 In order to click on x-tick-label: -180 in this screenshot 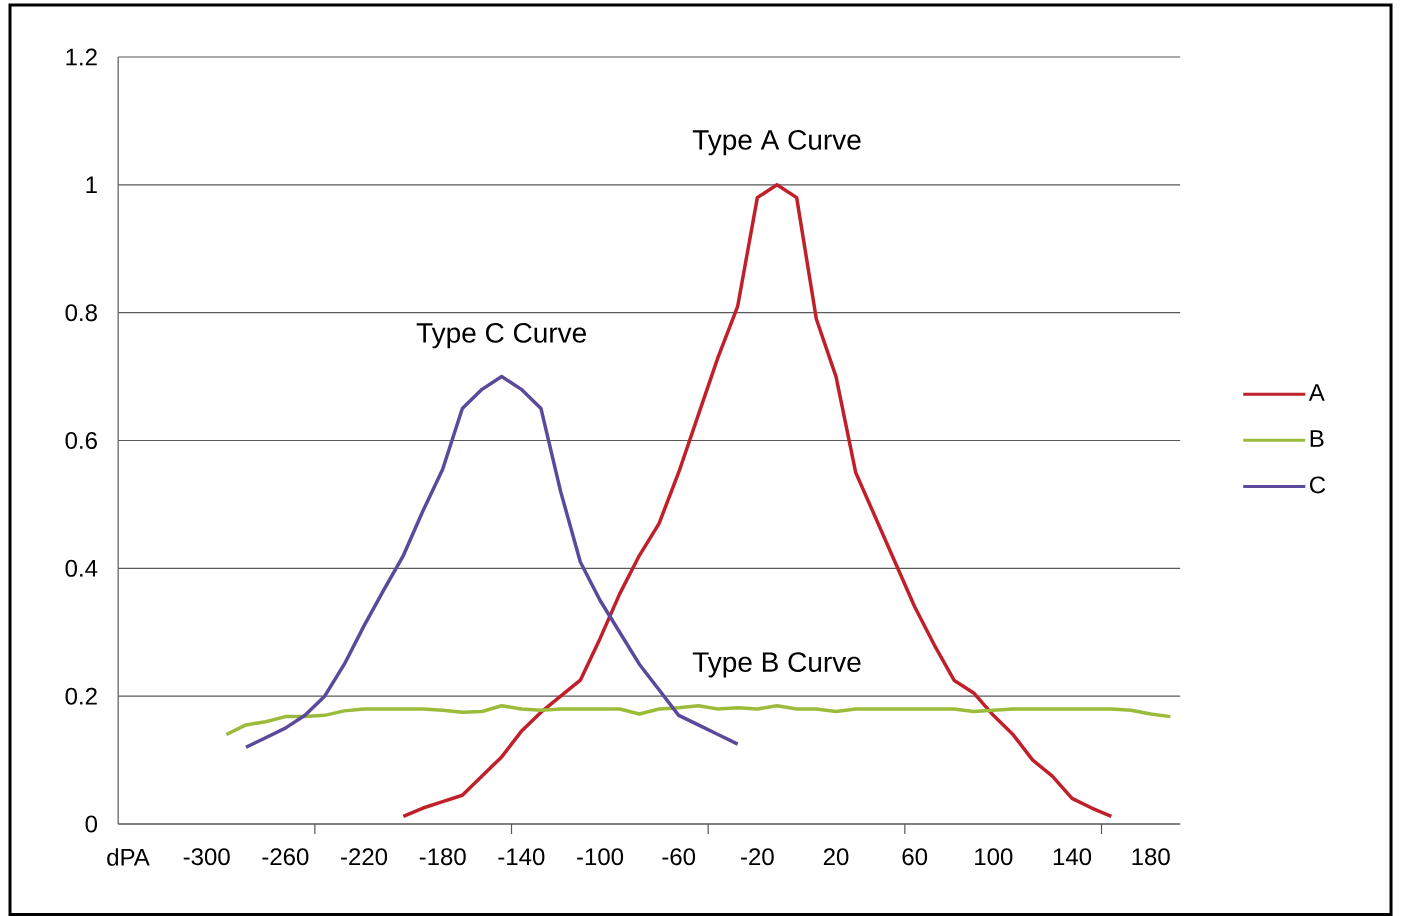, I will do `click(442, 857)`.